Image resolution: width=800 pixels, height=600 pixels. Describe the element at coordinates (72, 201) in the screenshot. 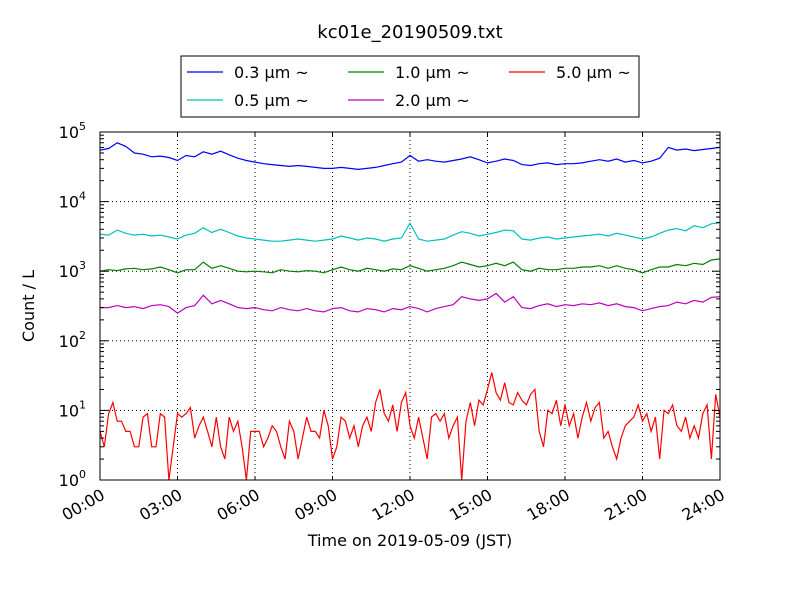

I see `y-tick-label: 10⁴` at that location.